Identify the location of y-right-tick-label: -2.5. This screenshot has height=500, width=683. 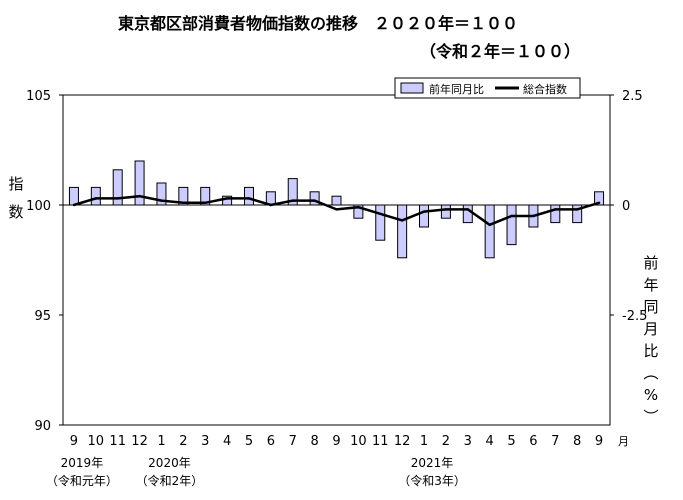
(634, 316).